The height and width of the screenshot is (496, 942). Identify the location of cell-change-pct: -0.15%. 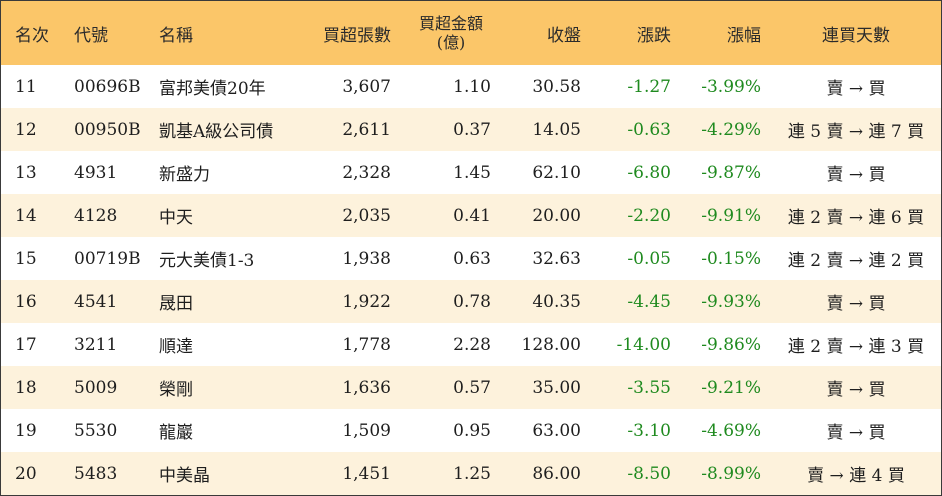
(716, 258).